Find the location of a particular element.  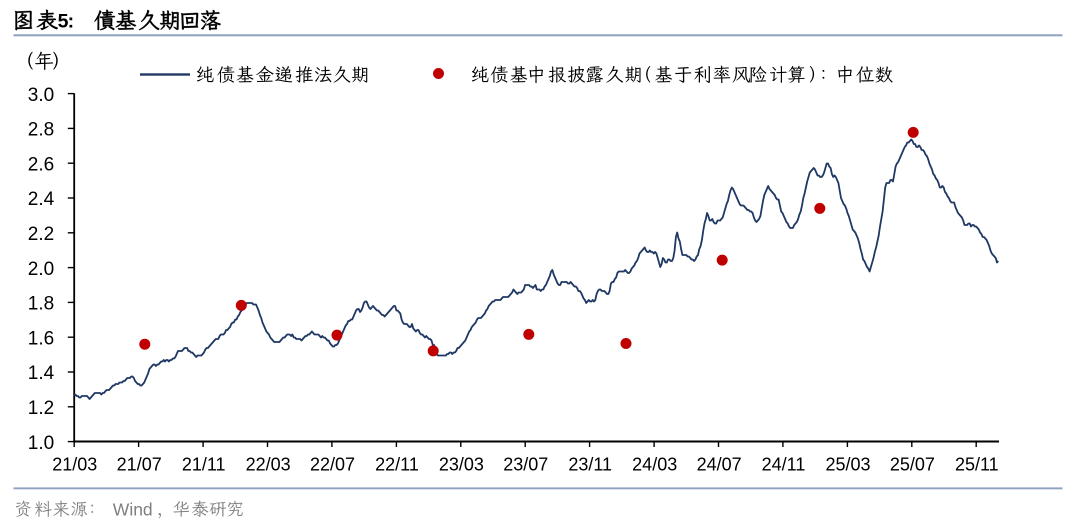

svg-text: 21/03 is located at coordinates (74, 464).